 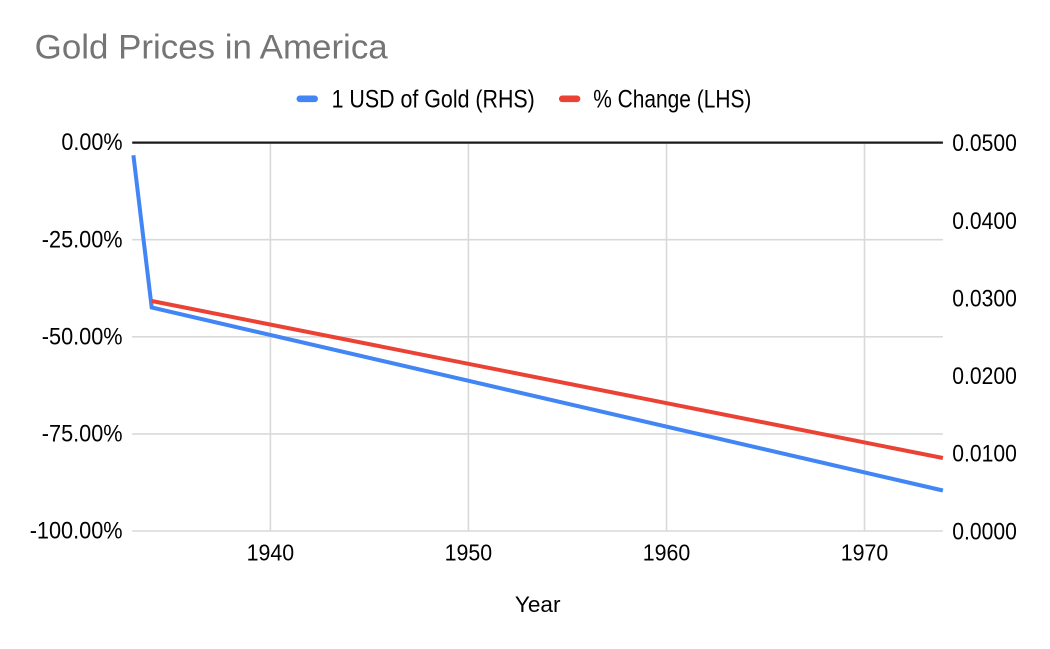 What do you see at coordinates (984, 454) in the screenshot?
I see `svg-text: 0.0100` at bounding box center [984, 454].